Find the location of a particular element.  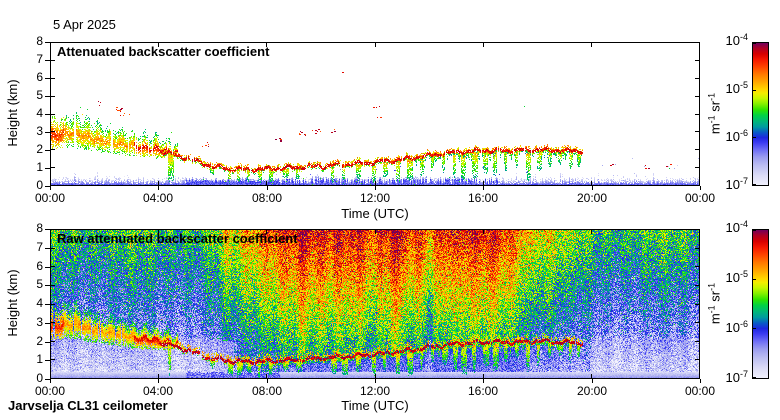

x-tick-label: 16:00 is located at coordinates (483, 391).